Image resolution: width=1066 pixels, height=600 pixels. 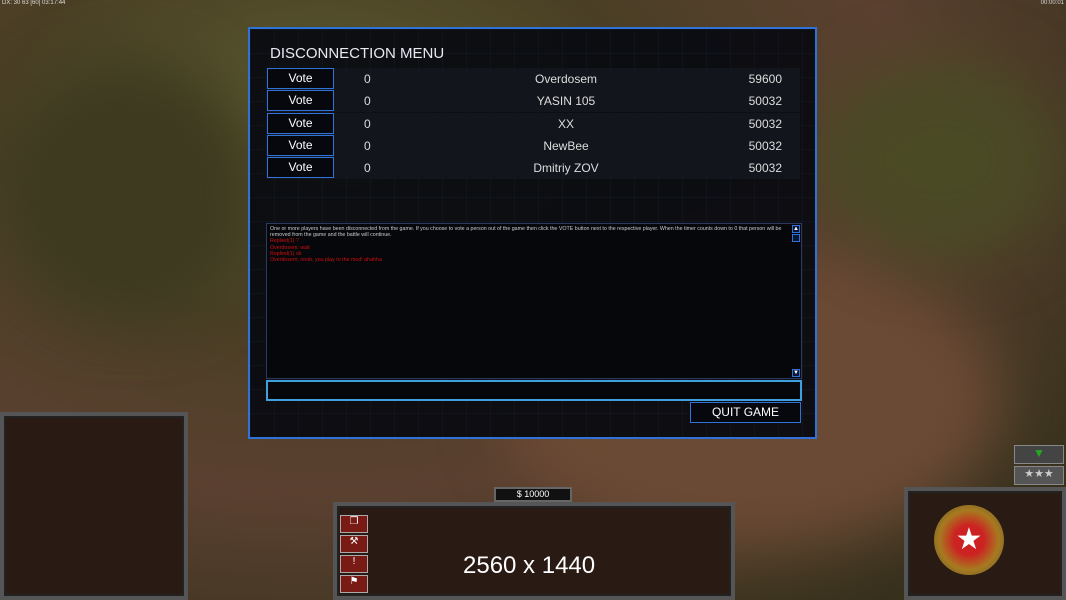 I want to click on faction-star-icon: ★, so click(x=969, y=540).